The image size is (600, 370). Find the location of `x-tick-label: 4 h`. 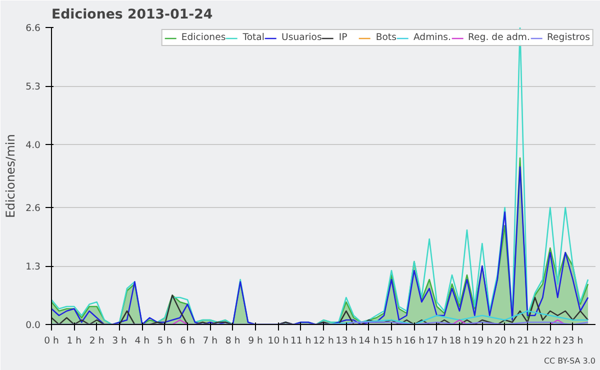

x-tick-label: 4 h is located at coordinates (142, 341).